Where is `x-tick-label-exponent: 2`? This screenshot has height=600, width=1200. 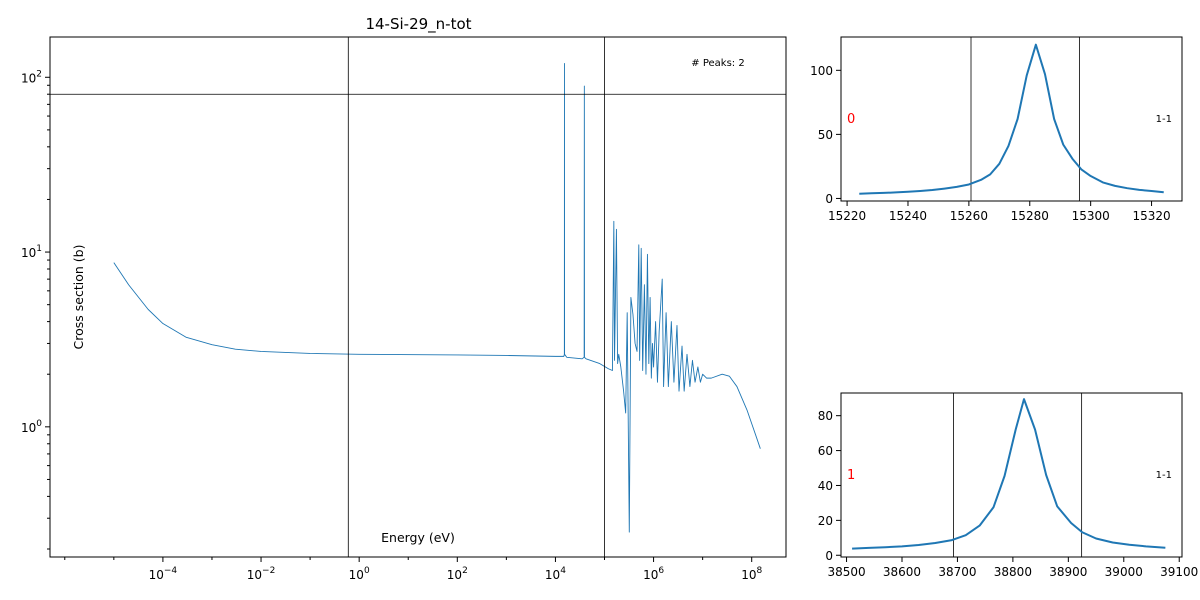
x-tick-label-exponent: 2 is located at coordinates (465, 571).